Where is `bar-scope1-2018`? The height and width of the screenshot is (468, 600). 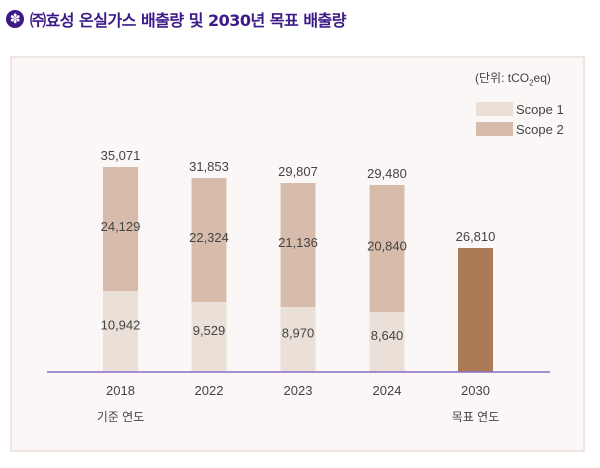 bar-scope1-2018 is located at coordinates (120, 331).